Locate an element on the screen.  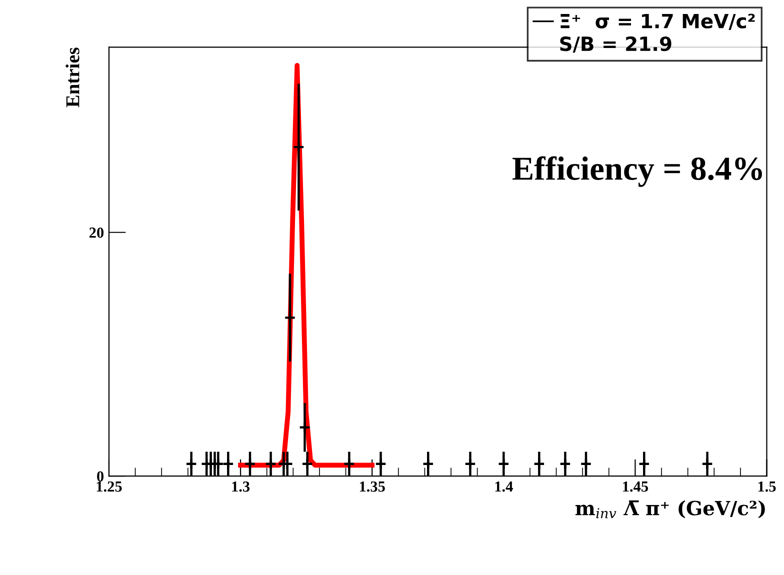
legend-label: Ξ⁺ σ = 1.7 MeV/c² is located at coordinates (657, 22).